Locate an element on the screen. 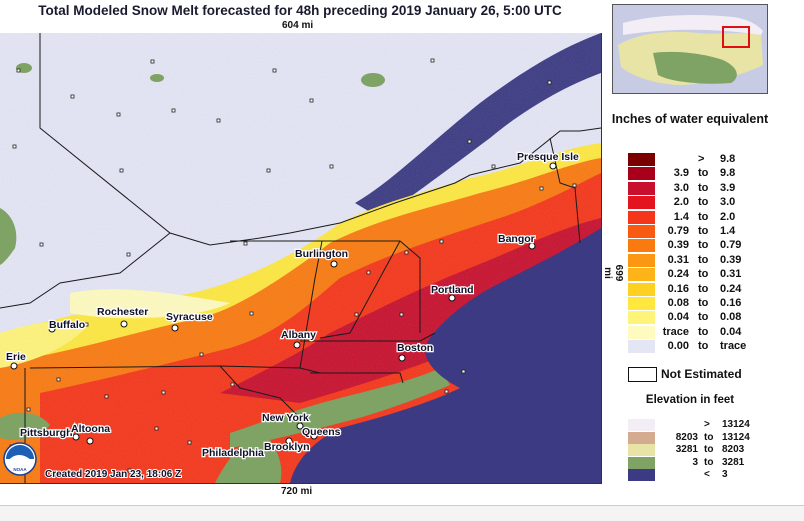 The width and height of the screenshot is (804, 521). legend-low-value: 2.0 is located at coordinates (681, 202).